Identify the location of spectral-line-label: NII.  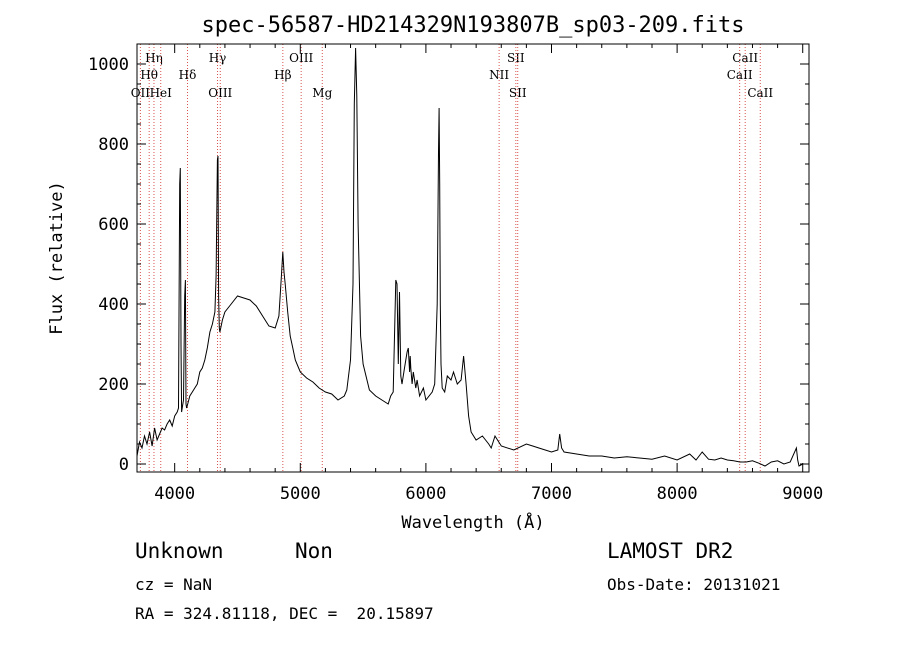
(499, 75).